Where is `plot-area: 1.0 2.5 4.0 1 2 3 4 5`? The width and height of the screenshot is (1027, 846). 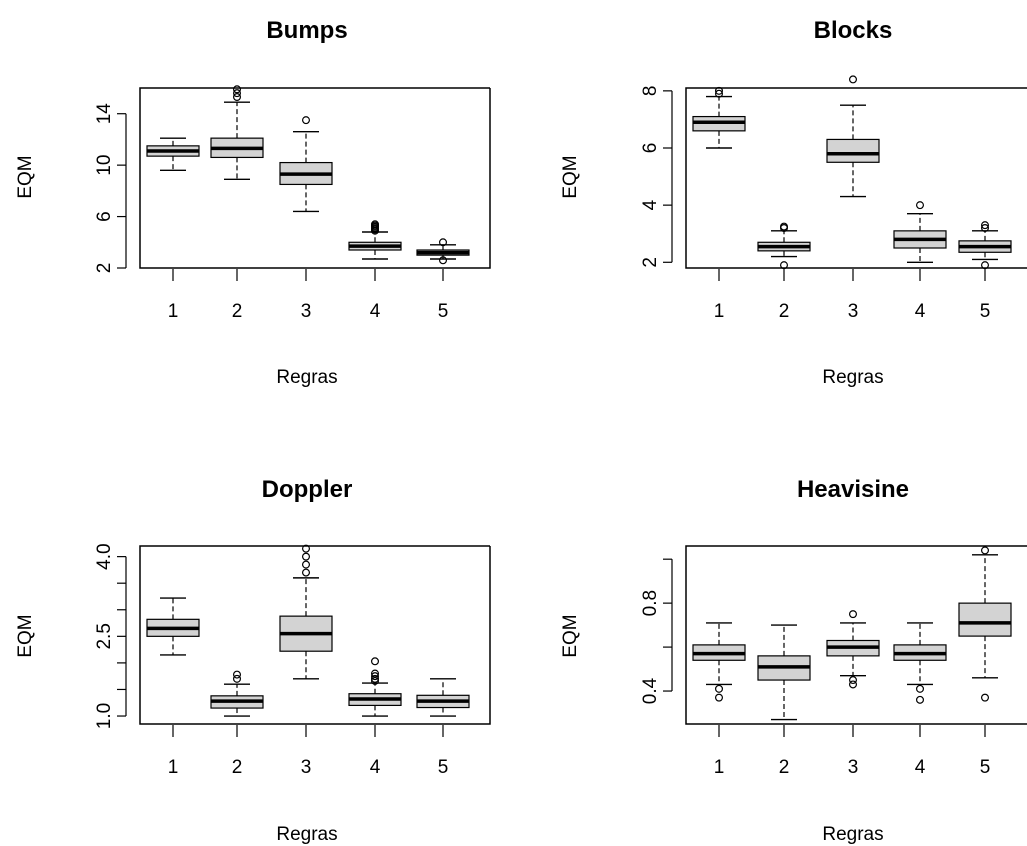 plot-area: 1.0 2.5 4.0 1 2 3 4 5 is located at coordinates (292, 660).